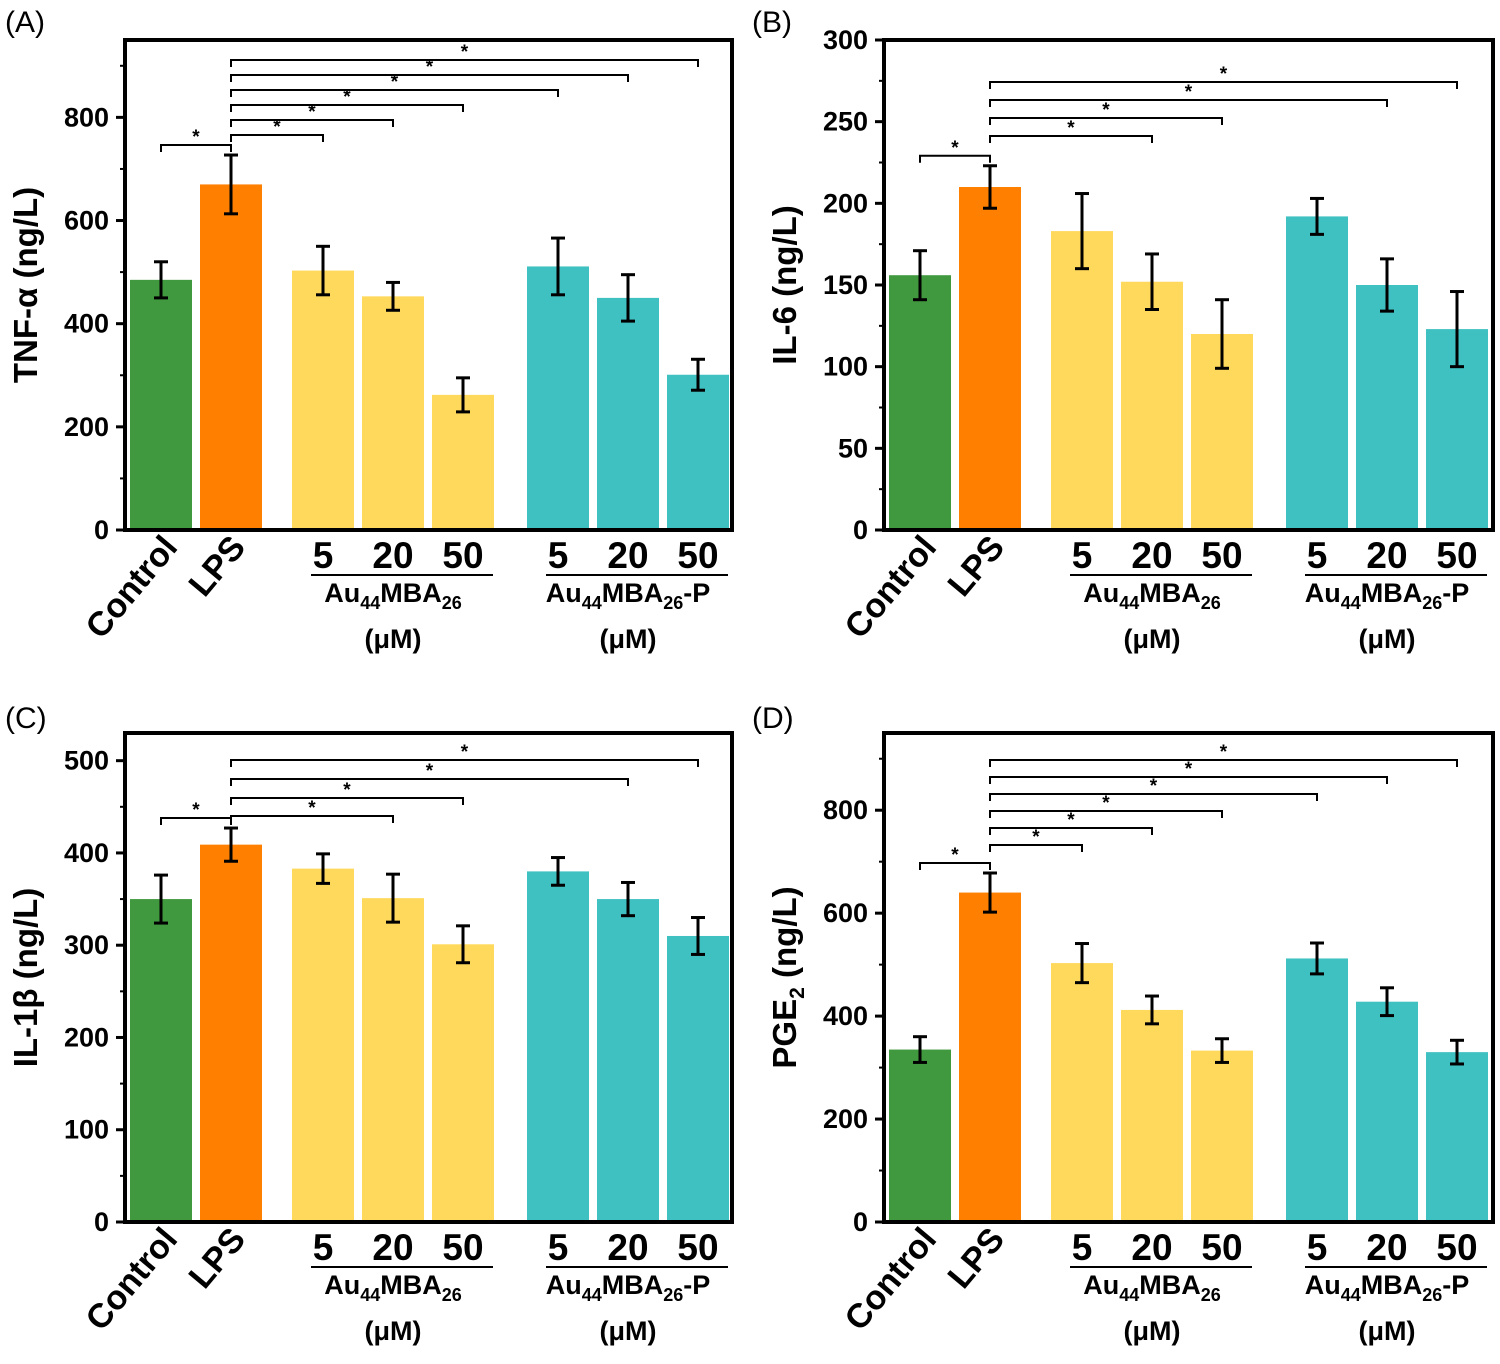 Image resolution: width=1500 pixels, height=1364 pixels. What do you see at coordinates (845, 367) in the screenshot?
I see `y-tick-label: 100` at bounding box center [845, 367].